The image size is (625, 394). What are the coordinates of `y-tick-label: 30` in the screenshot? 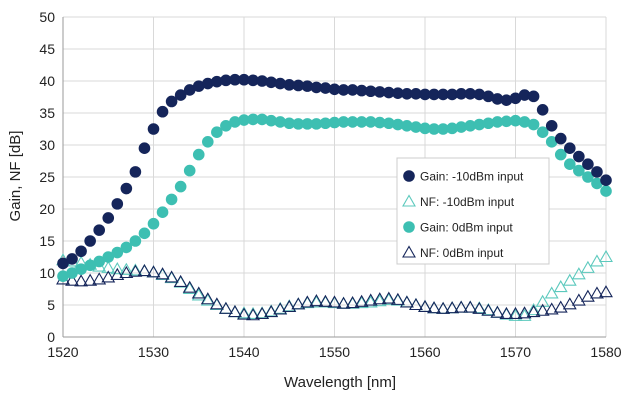 It's located at (47, 145).